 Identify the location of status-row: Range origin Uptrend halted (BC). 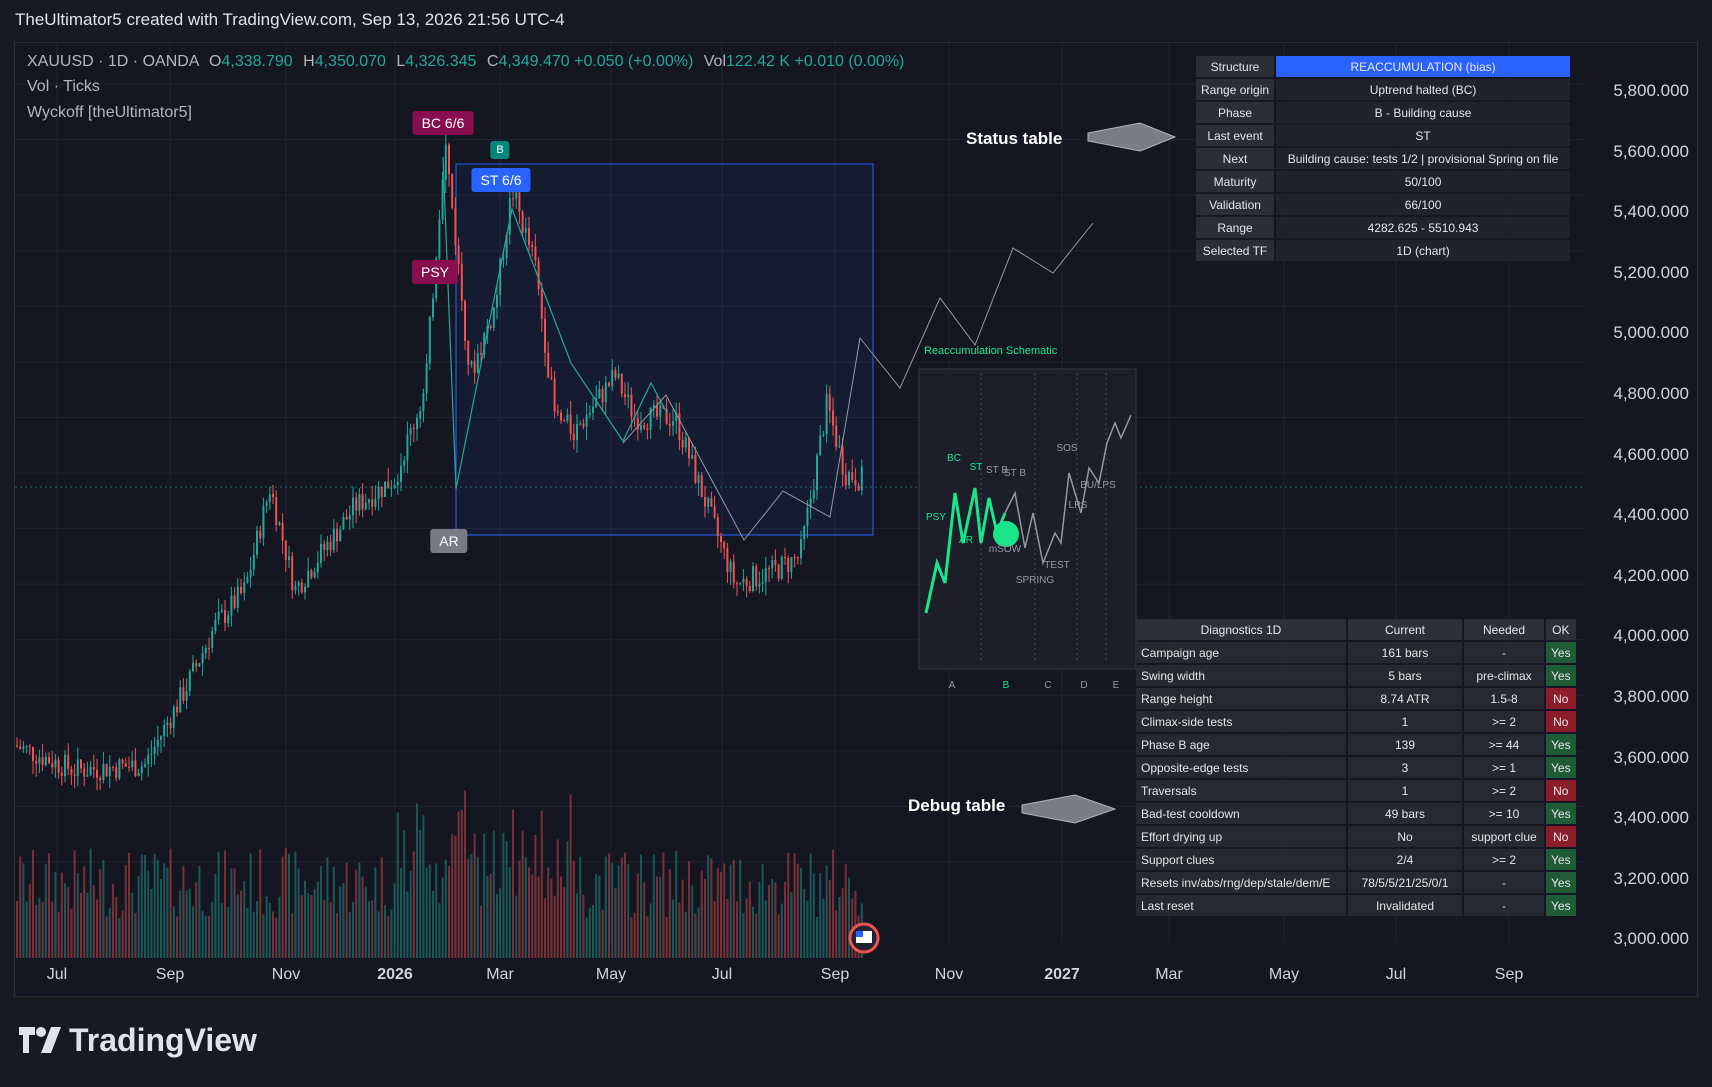
(1383, 89).